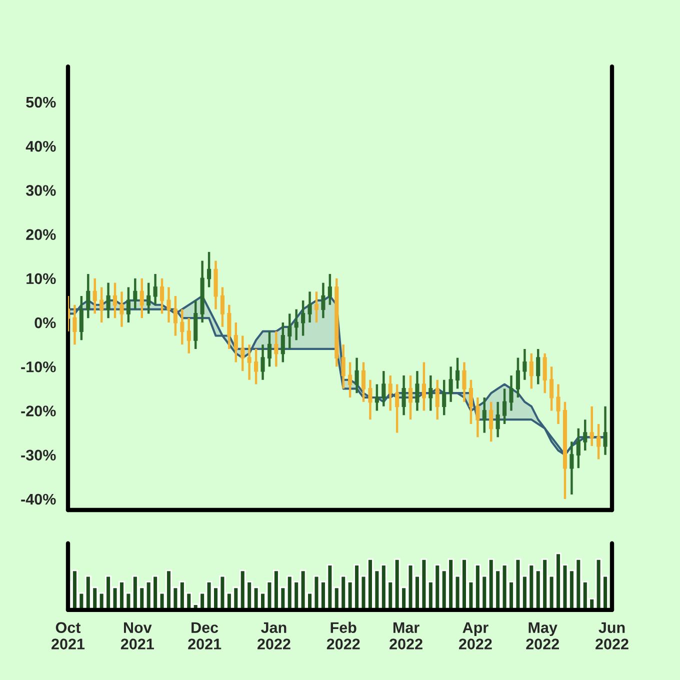  Describe the element at coordinates (38, 455) in the screenshot. I see `y-tick-label: -30%` at that location.